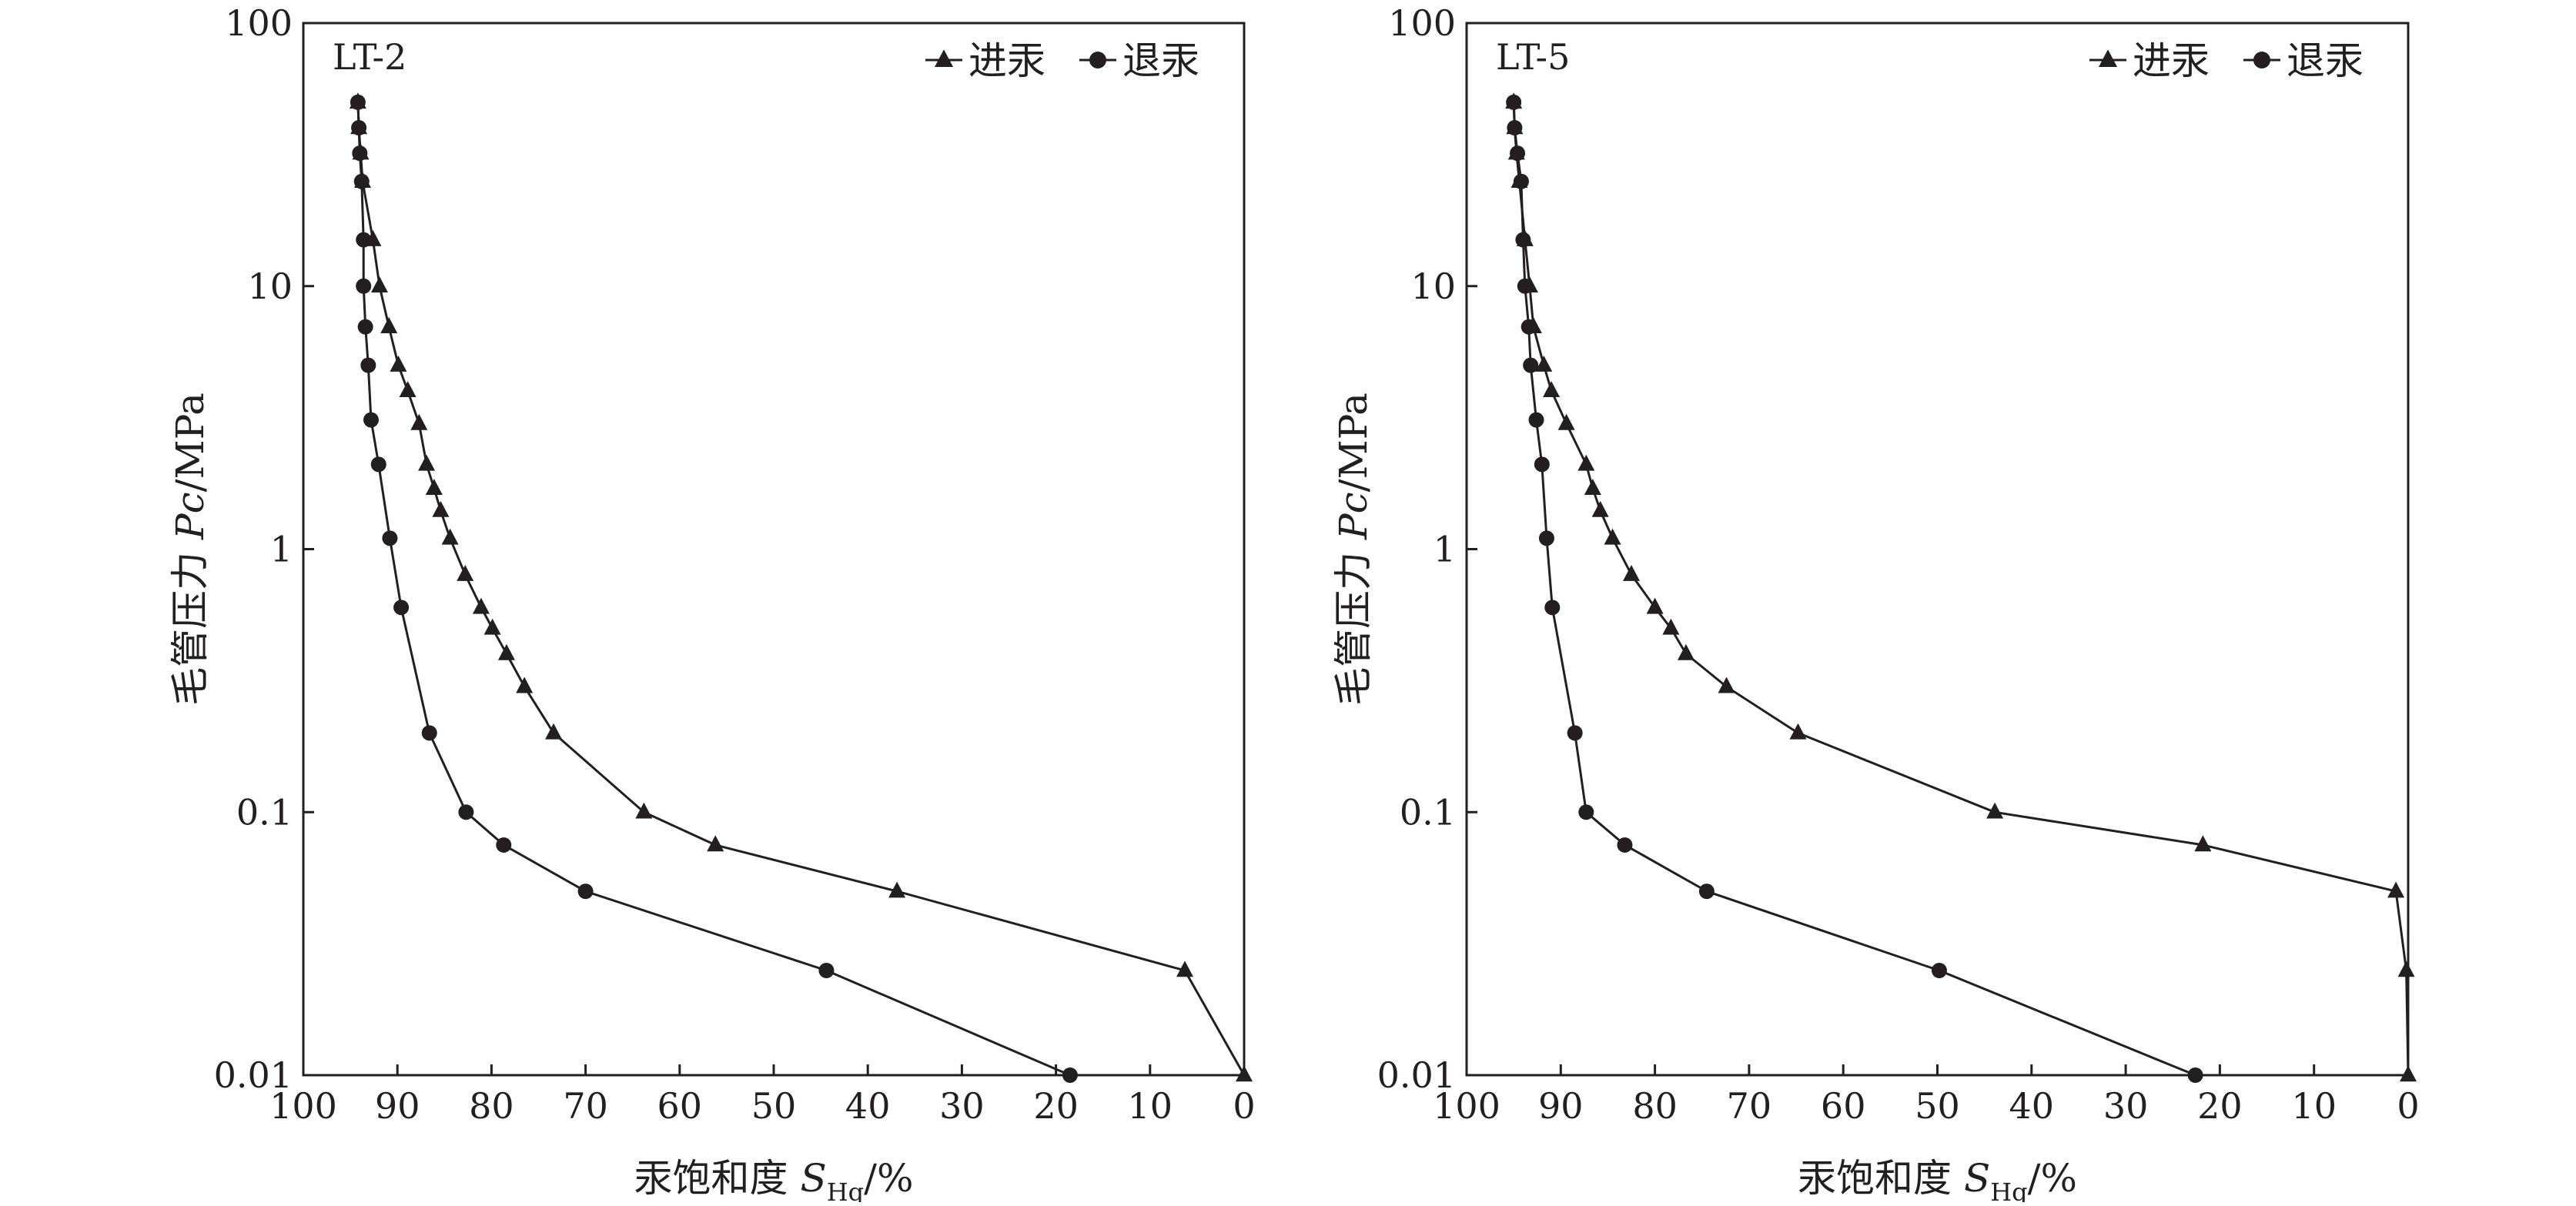 The height and width of the screenshot is (1206, 2576). What do you see at coordinates (1467, 1106) in the screenshot?
I see `x-tick-label: 100` at bounding box center [1467, 1106].